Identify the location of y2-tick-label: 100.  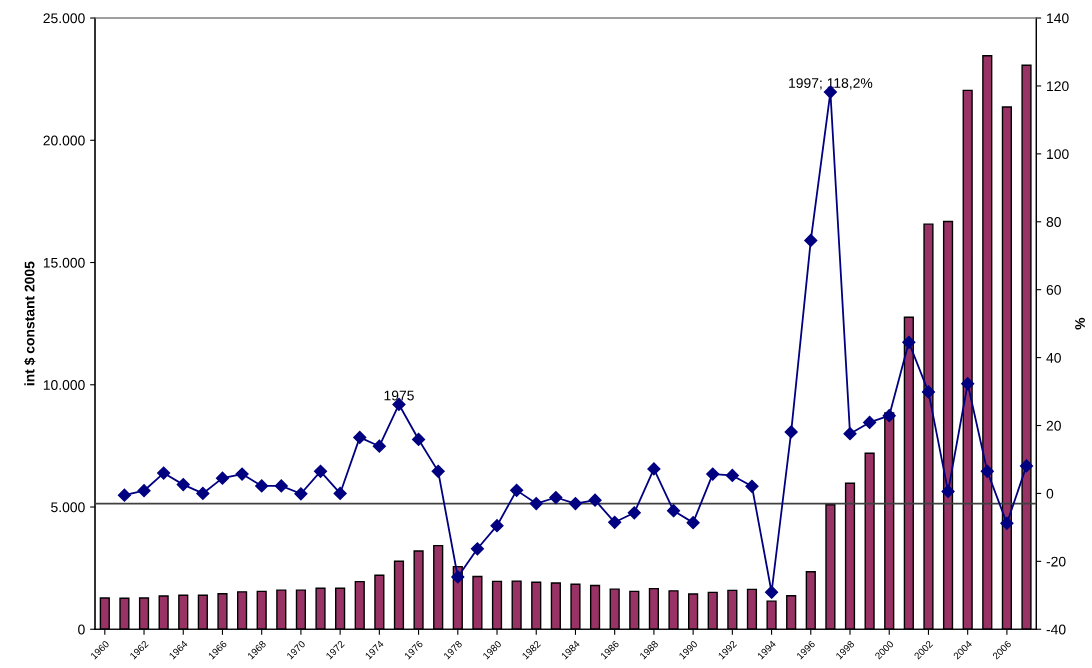
(1058, 154).